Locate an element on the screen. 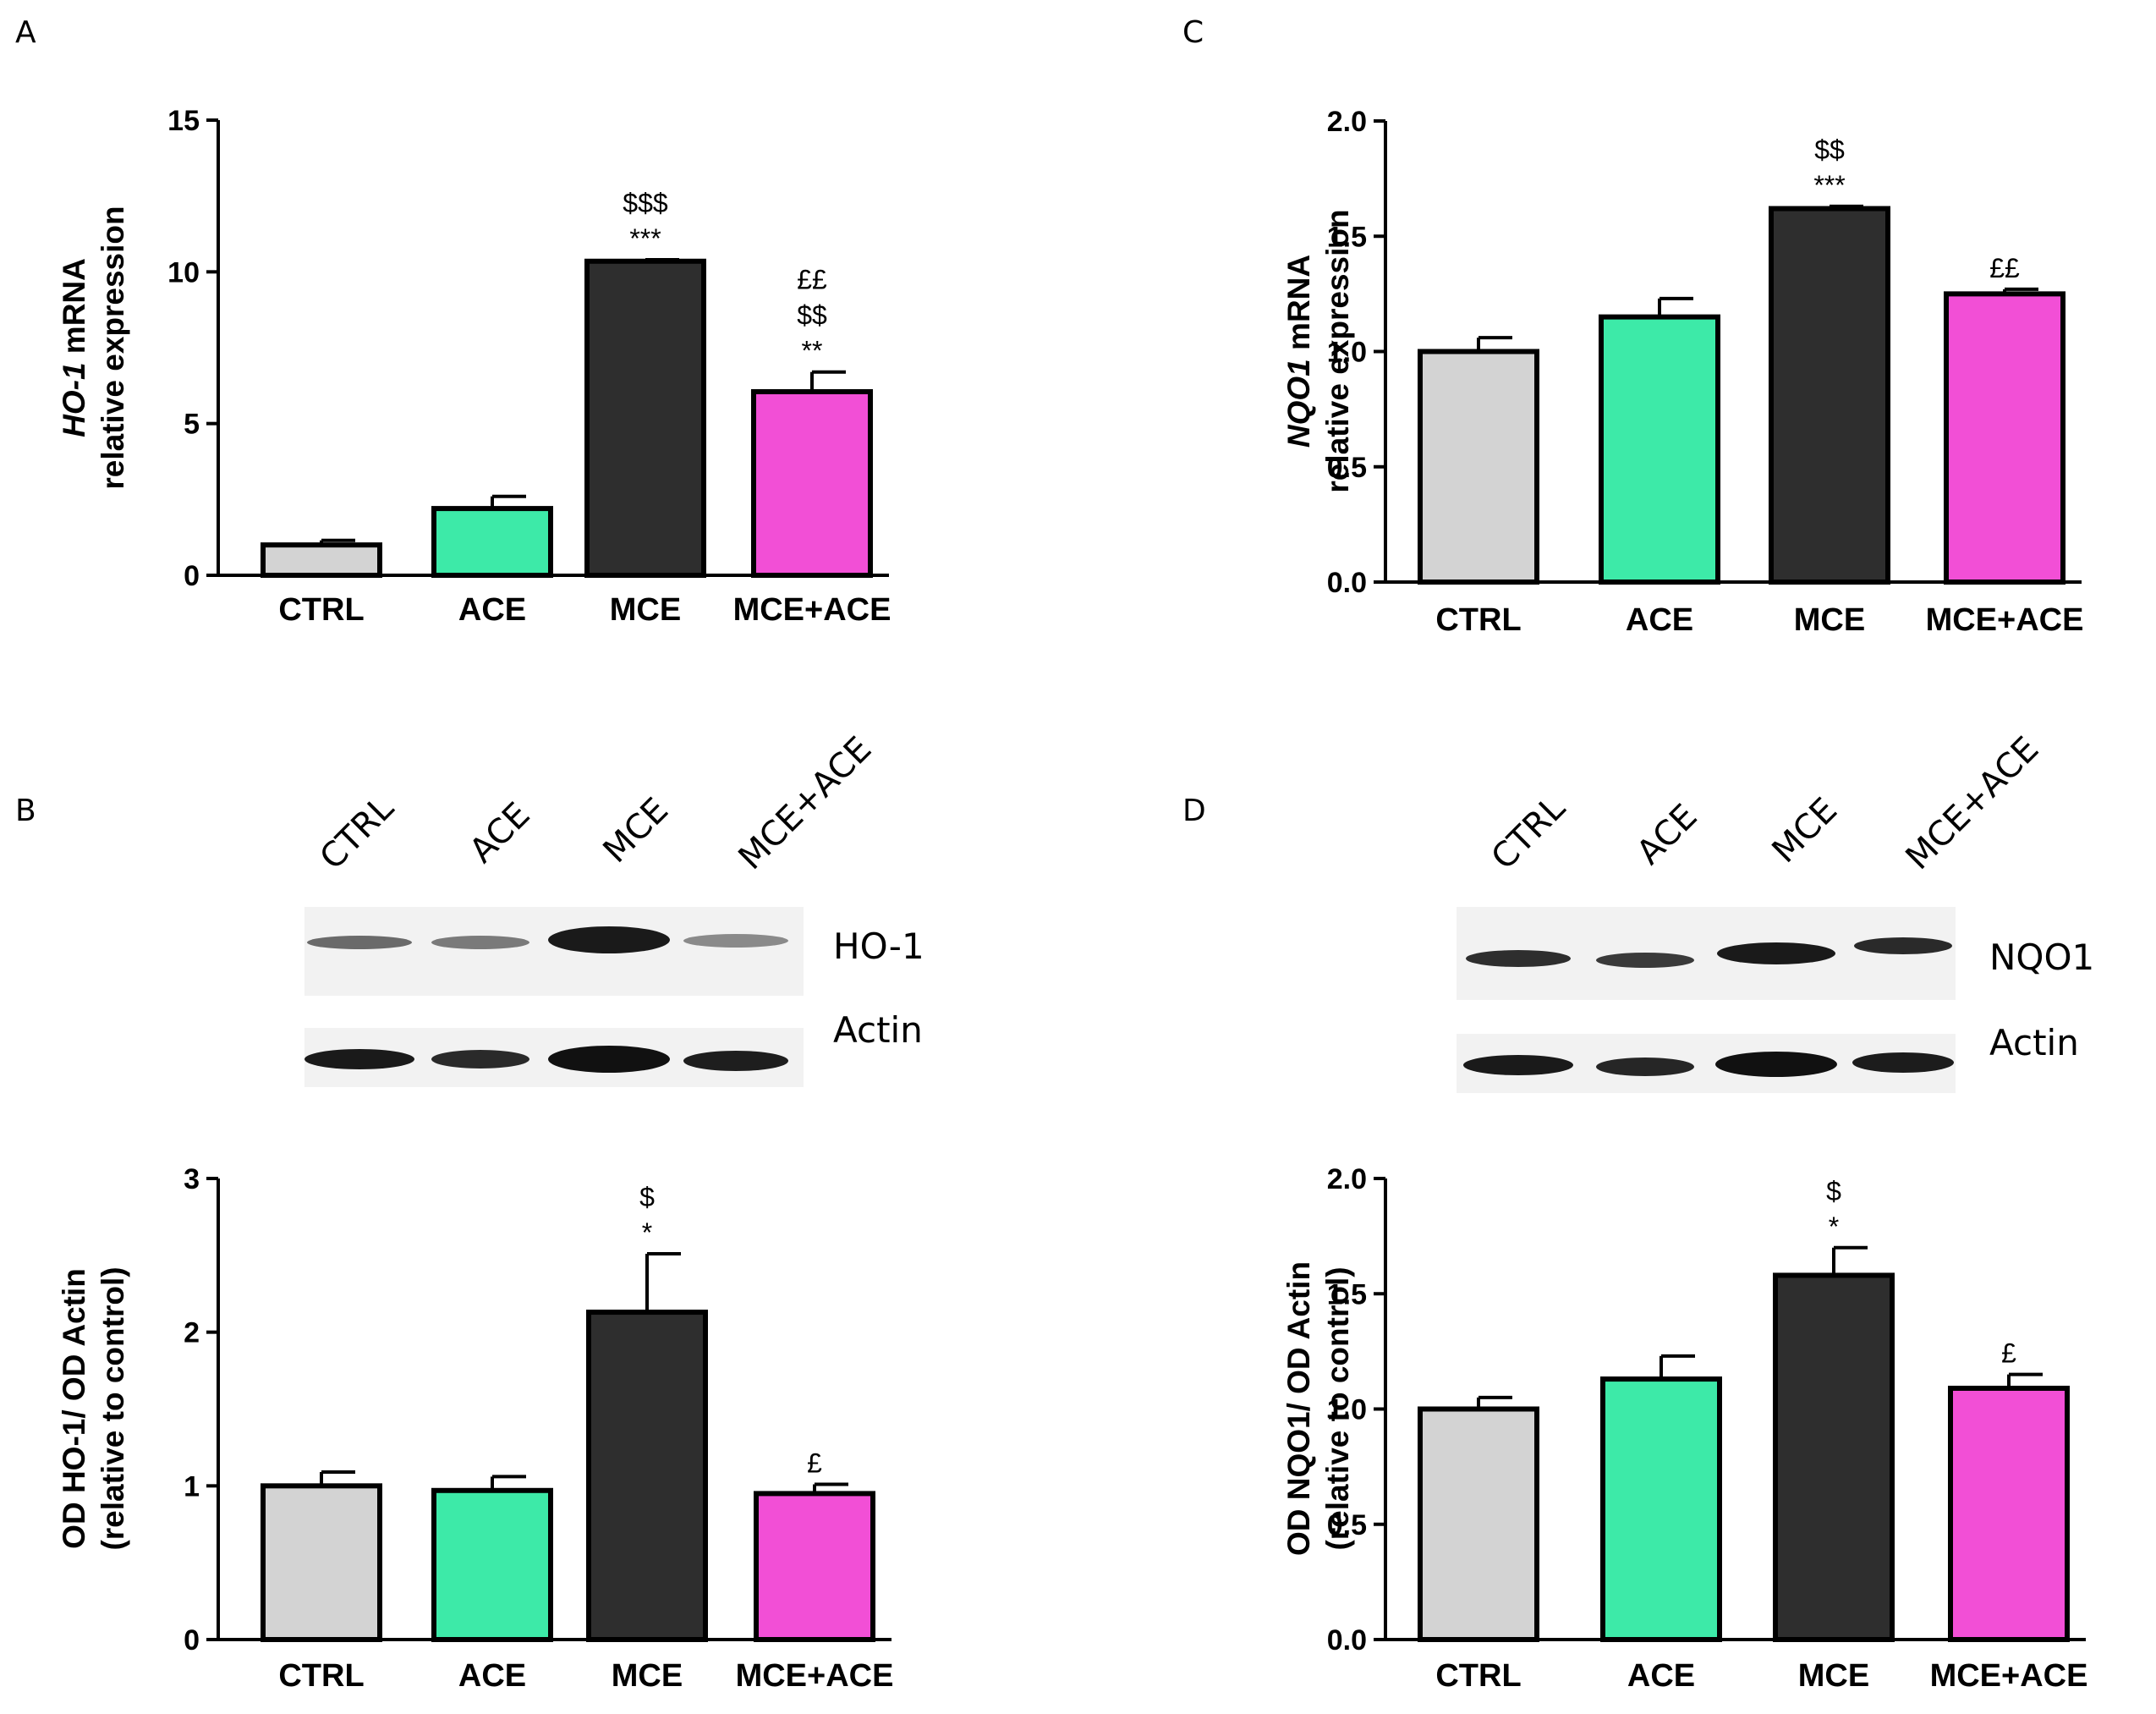 The image size is (2156, 1714). panel-letter-a: A is located at coordinates (26, 33).